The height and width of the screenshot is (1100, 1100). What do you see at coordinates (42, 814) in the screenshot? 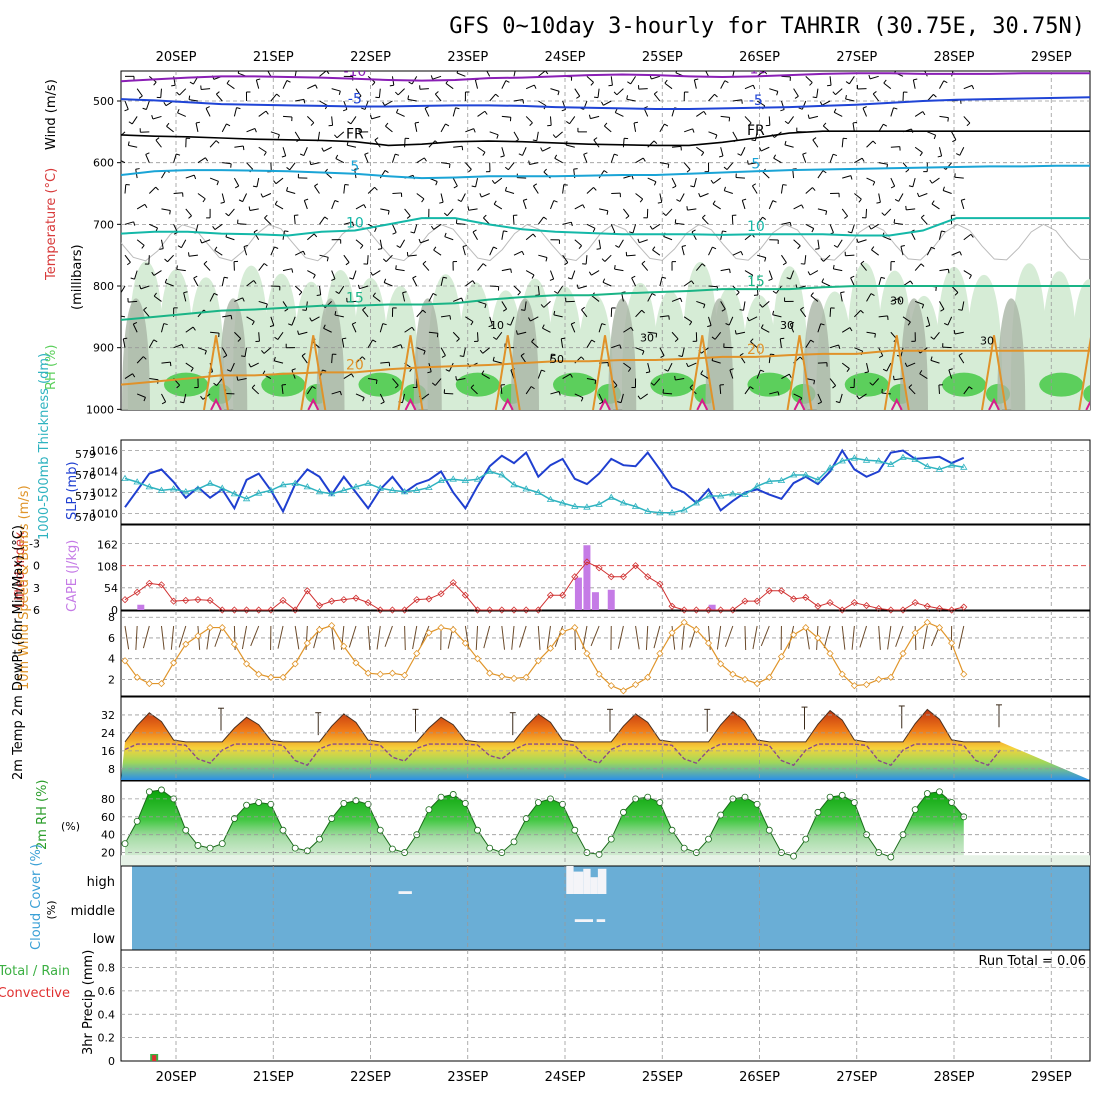
I see `rh2m-ylabel: 2m RH (%)` at bounding box center [42, 814].